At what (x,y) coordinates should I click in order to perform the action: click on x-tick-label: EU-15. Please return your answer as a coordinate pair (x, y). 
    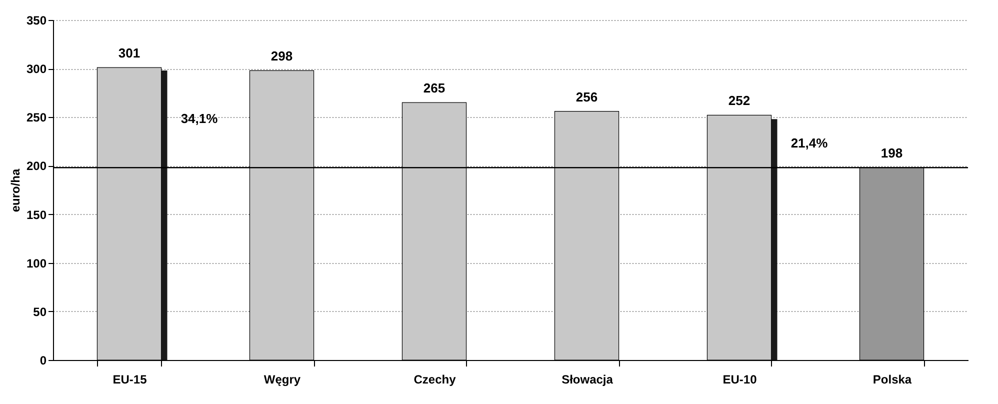
    Looking at the image, I should click on (130, 379).